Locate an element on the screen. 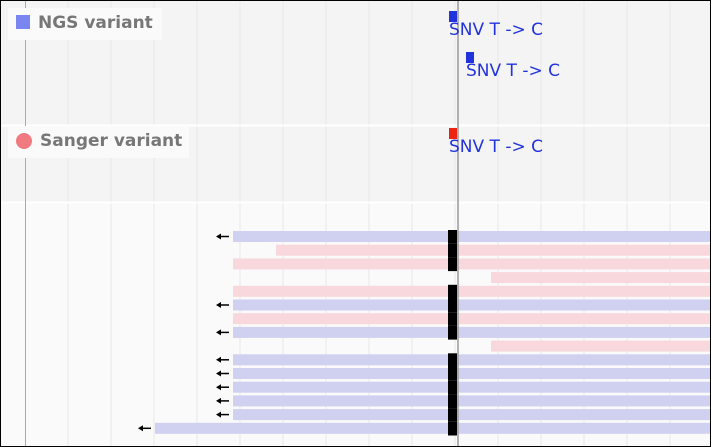 Image resolution: width=711 pixels, height=447 pixels. ngs-icon is located at coordinates (23, 22).